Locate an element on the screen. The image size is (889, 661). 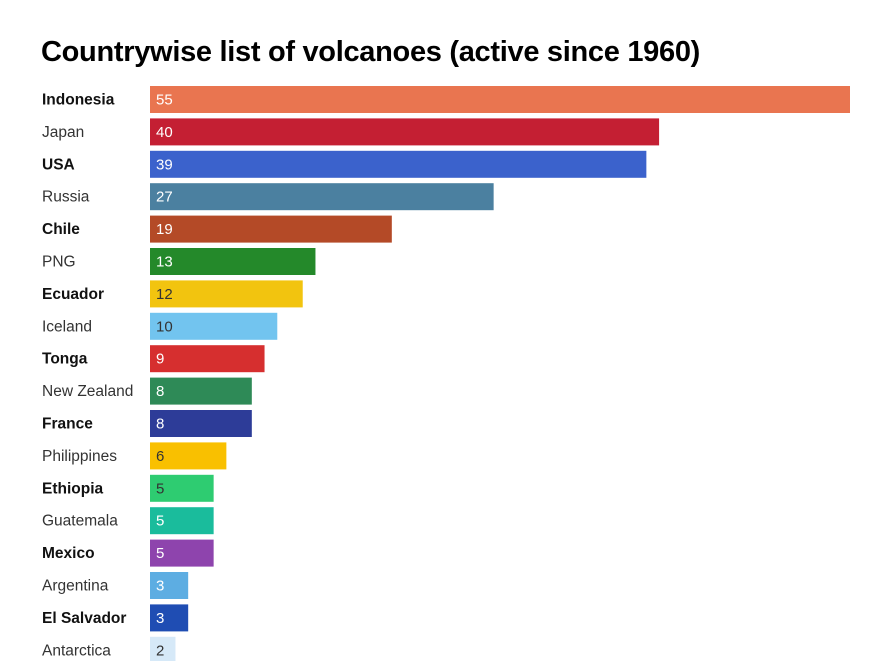
bar-value-label: 19 is located at coordinates (164, 229).